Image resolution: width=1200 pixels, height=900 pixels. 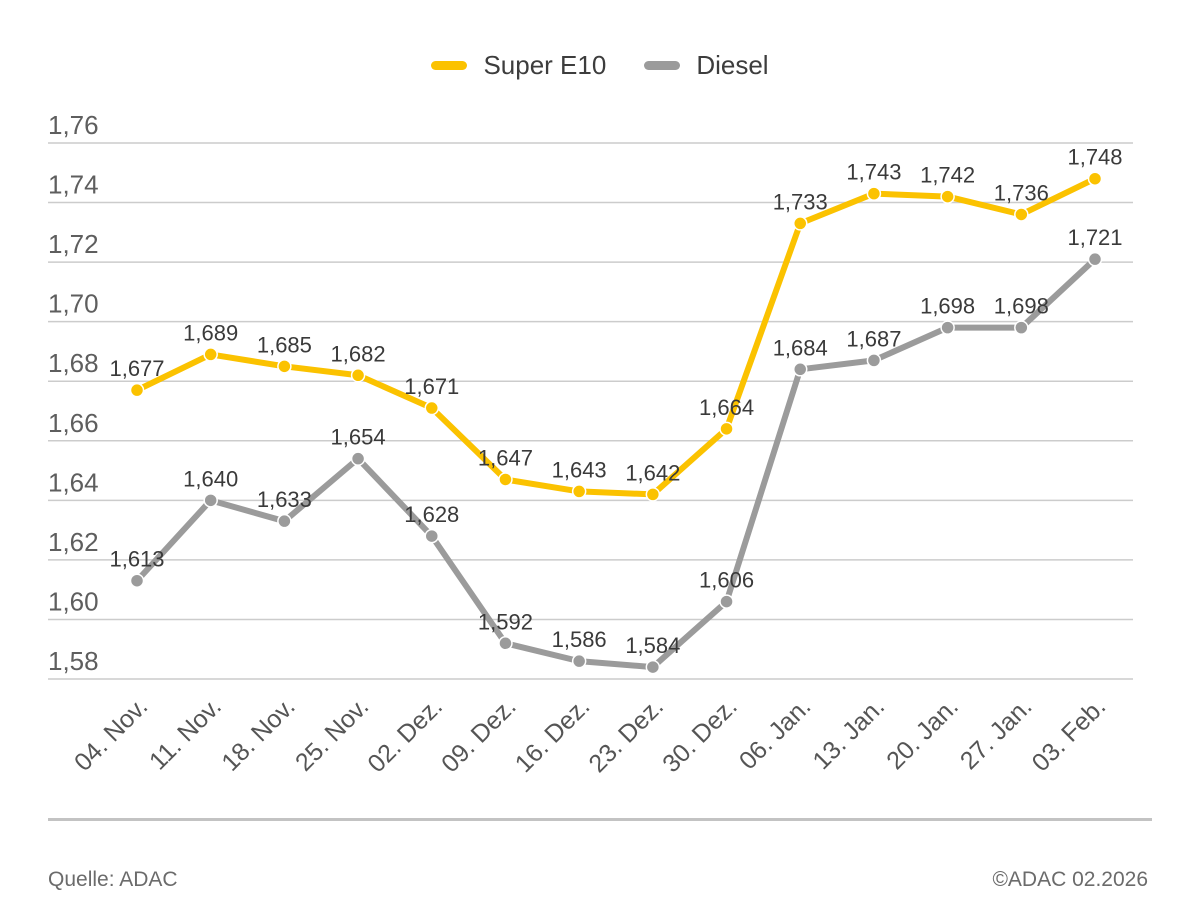 What do you see at coordinates (73, 482) in the screenshot?
I see `y-axis-label: 1,64` at bounding box center [73, 482].